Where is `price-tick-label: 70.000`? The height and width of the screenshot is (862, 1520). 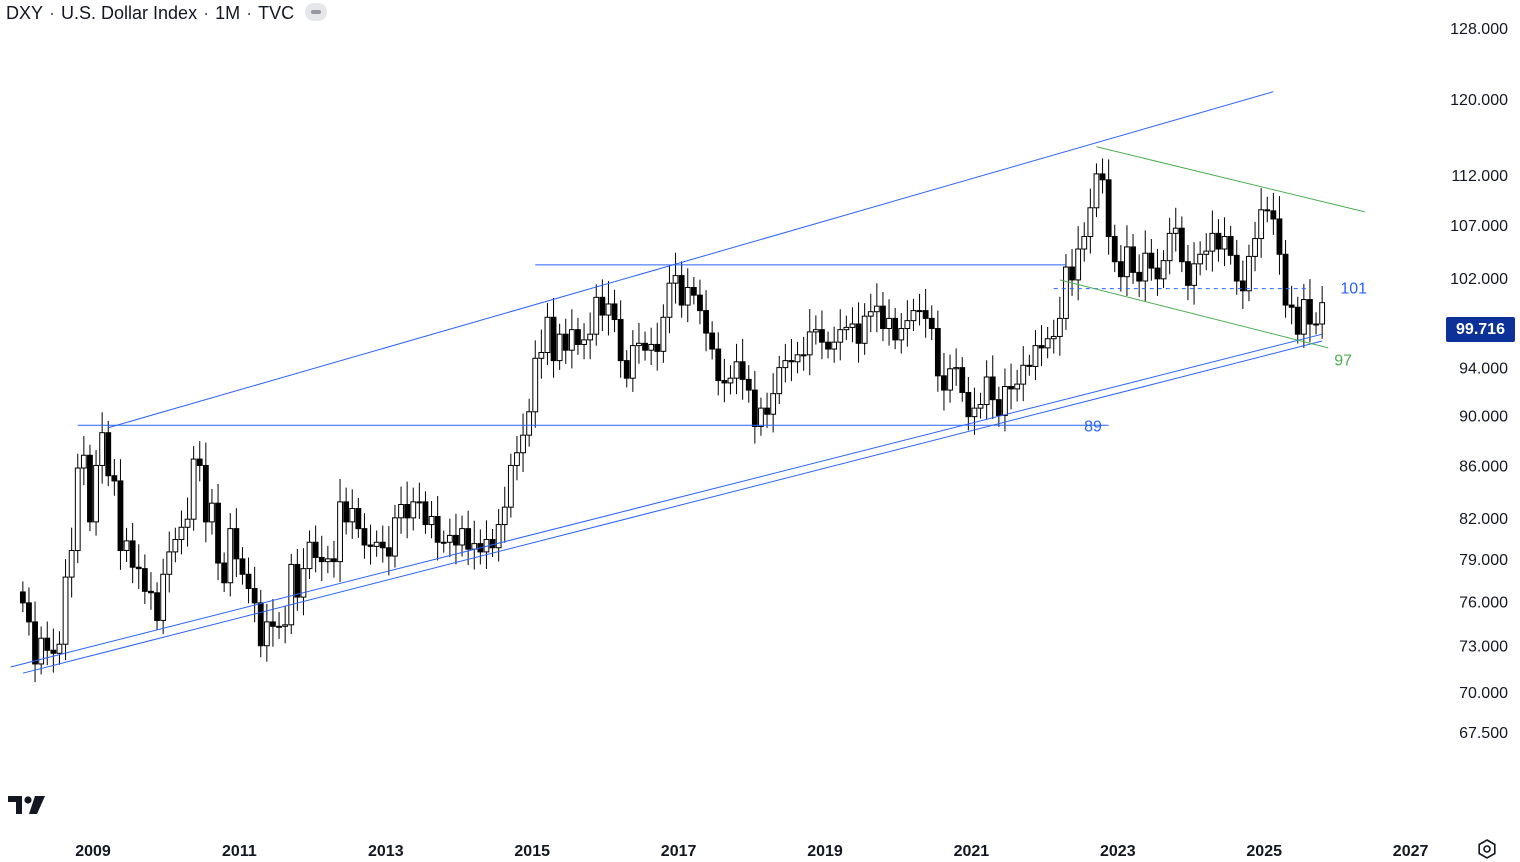
price-tick-label: 70.000 is located at coordinates (1483, 693).